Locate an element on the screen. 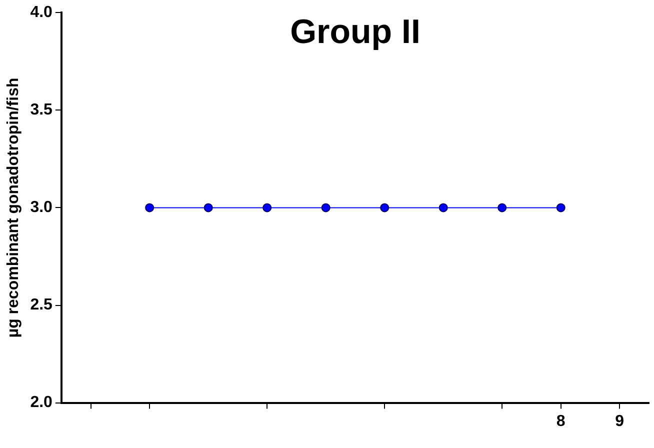 The image size is (654, 448). y-tick-label: 2.5 is located at coordinates (41, 305).